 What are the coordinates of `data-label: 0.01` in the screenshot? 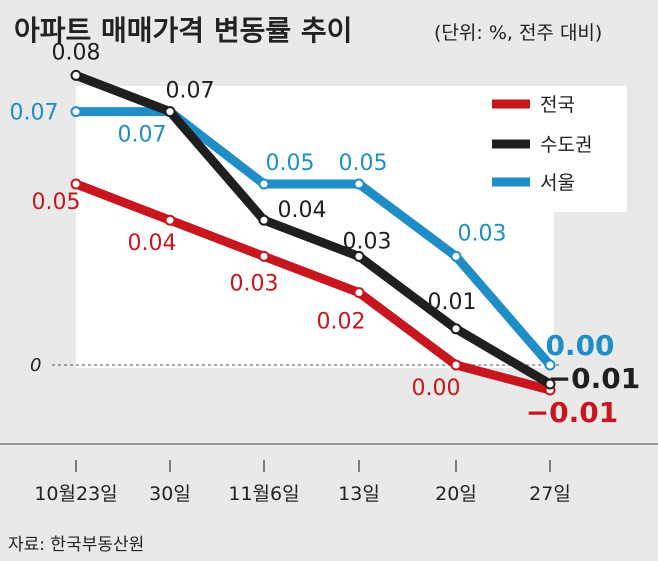 It's located at (452, 302).